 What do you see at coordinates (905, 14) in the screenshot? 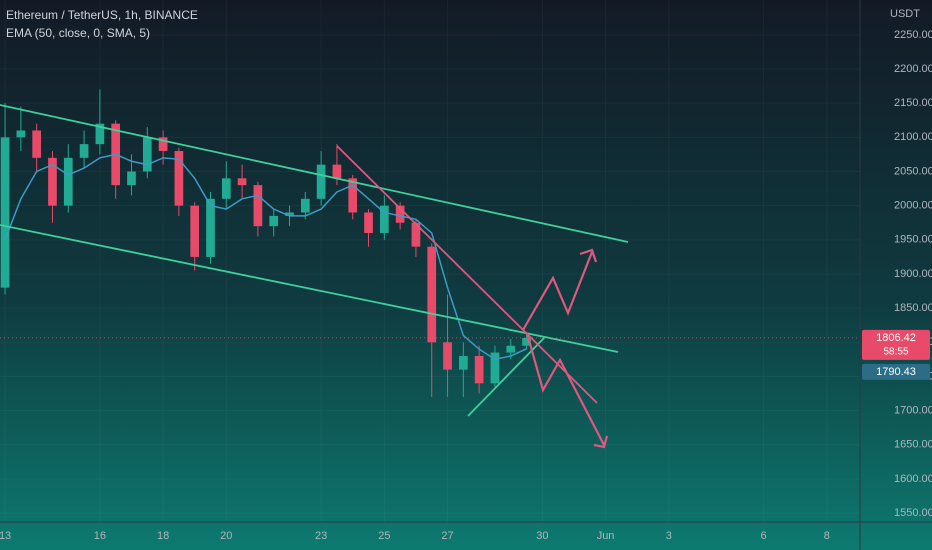
I see `y-axis-label: USDT` at bounding box center [905, 14].